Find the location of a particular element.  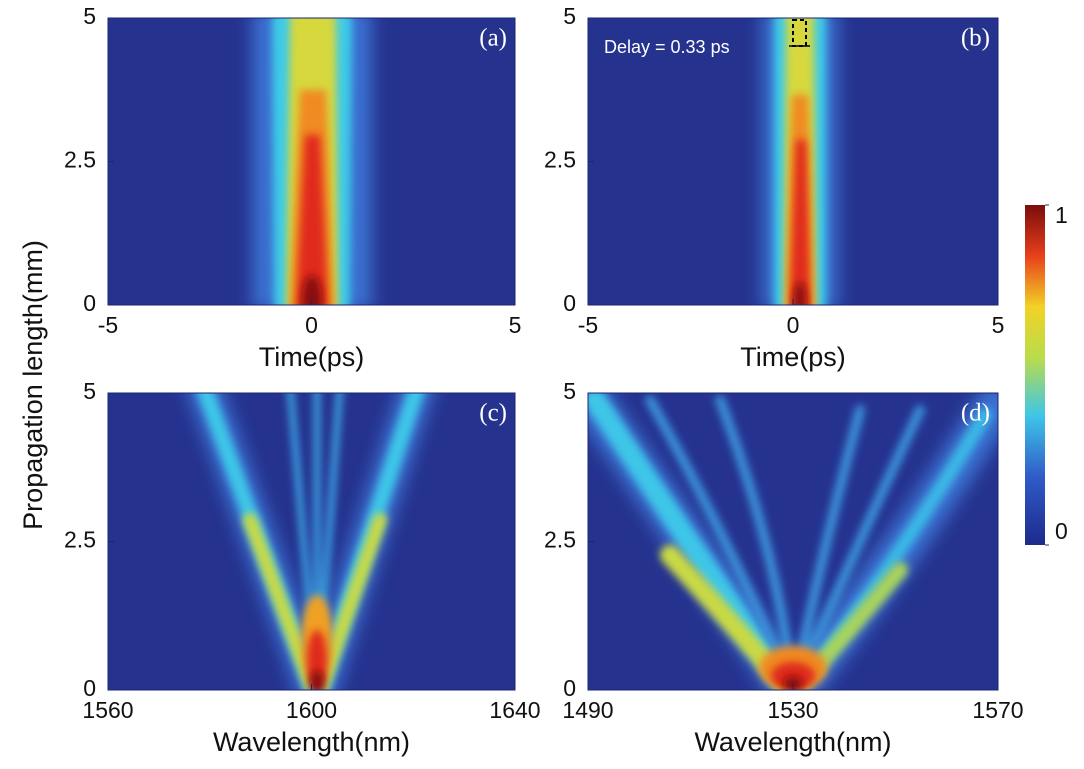

heatmap-d is located at coordinates (793, 541).